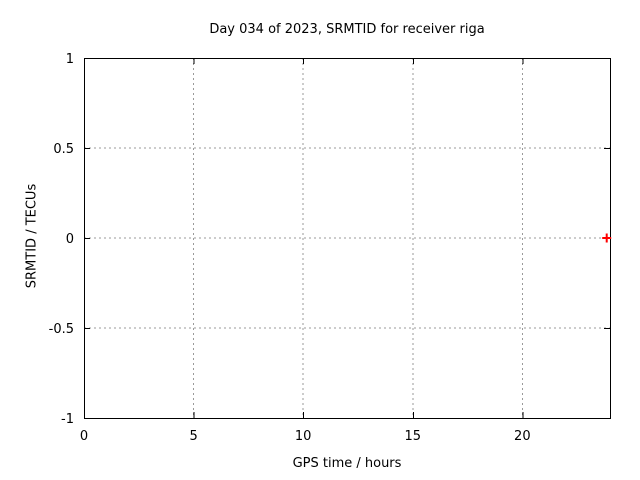  Describe the element at coordinates (70, 59) in the screenshot. I see `y-tick-label: 1` at that location.